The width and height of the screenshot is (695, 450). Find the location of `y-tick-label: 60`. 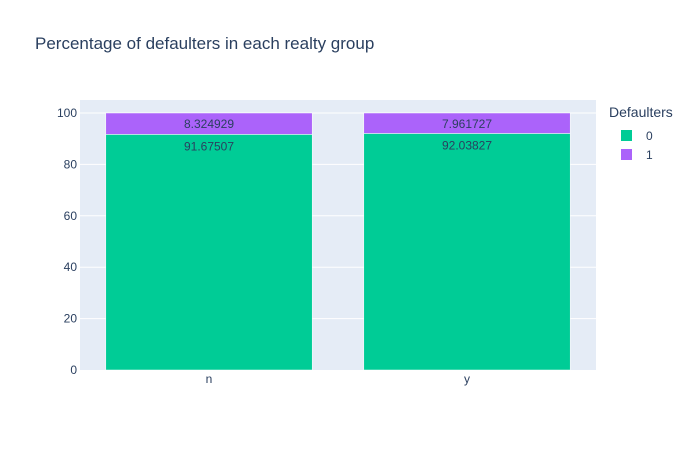

y-tick-label: 60 is located at coordinates (71, 216).